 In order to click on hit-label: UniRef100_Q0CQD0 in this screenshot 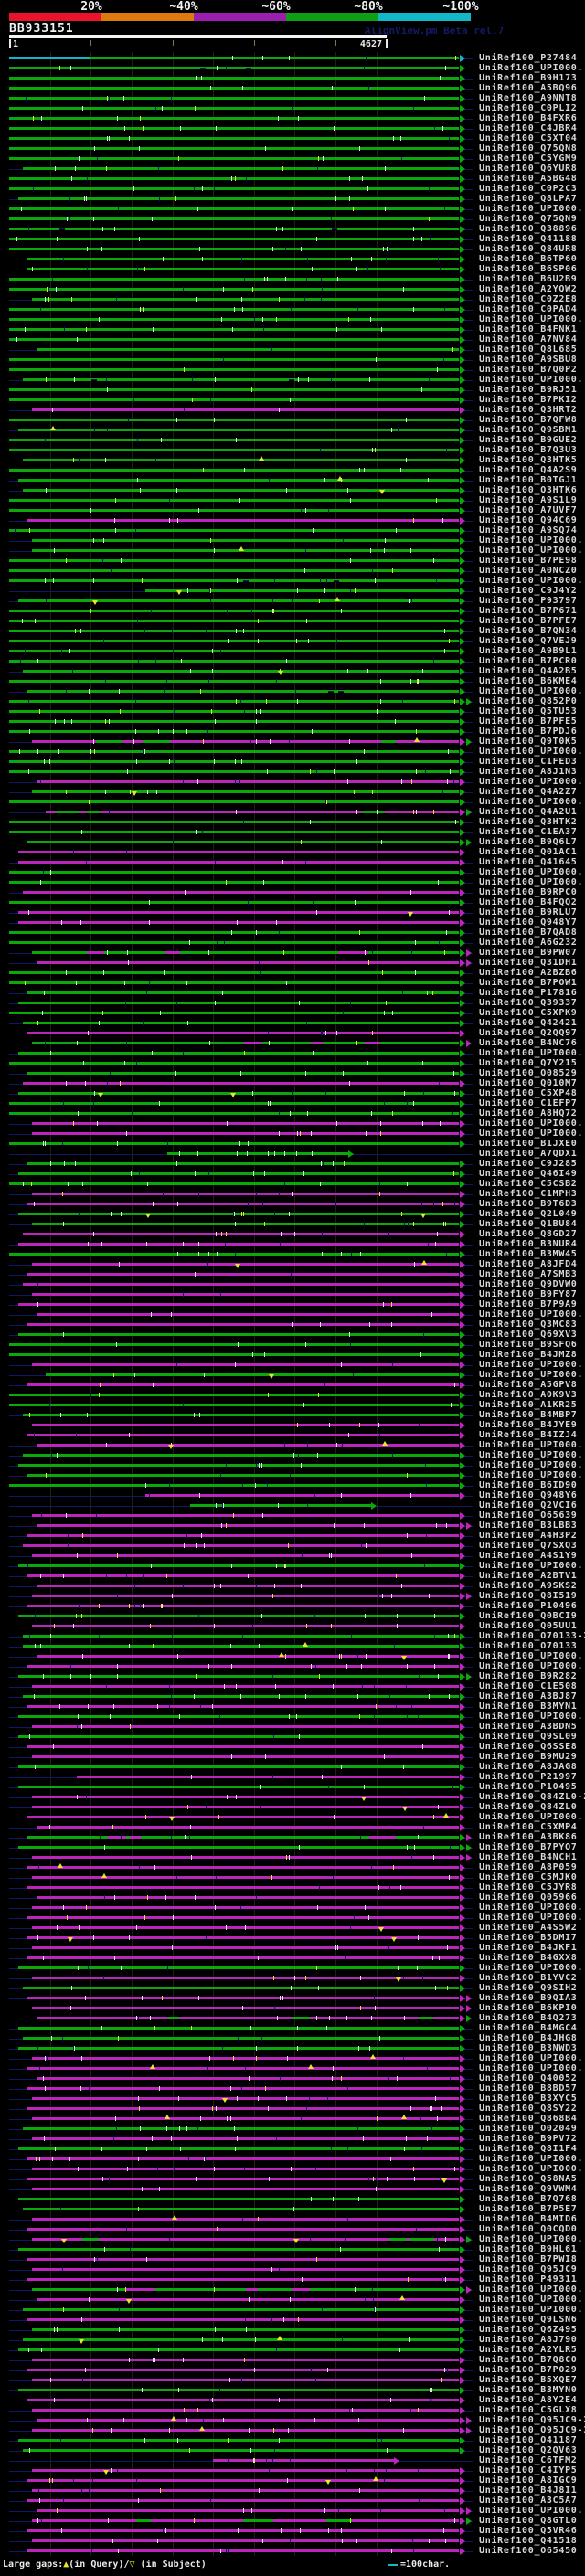, I will do `click(529, 2229)`.